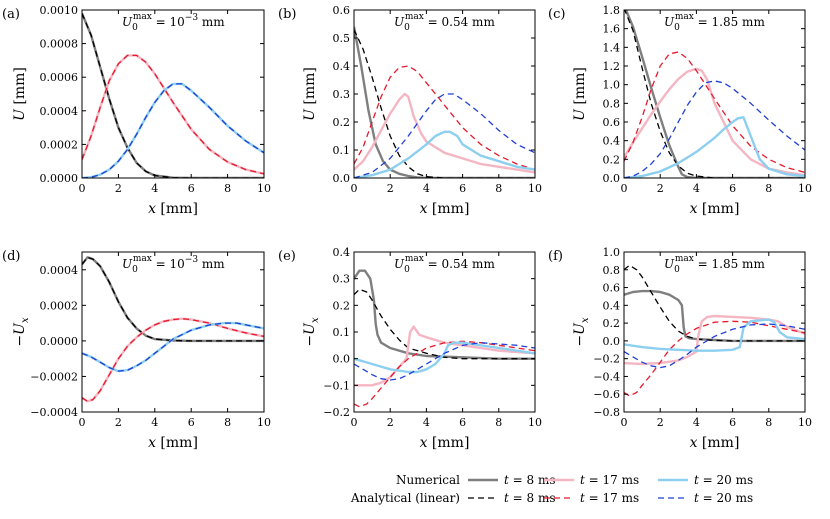 This screenshot has width=830, height=519. What do you see at coordinates (336, 385) in the screenshot?
I see `y-tick-label: −0.1` at bounding box center [336, 385].